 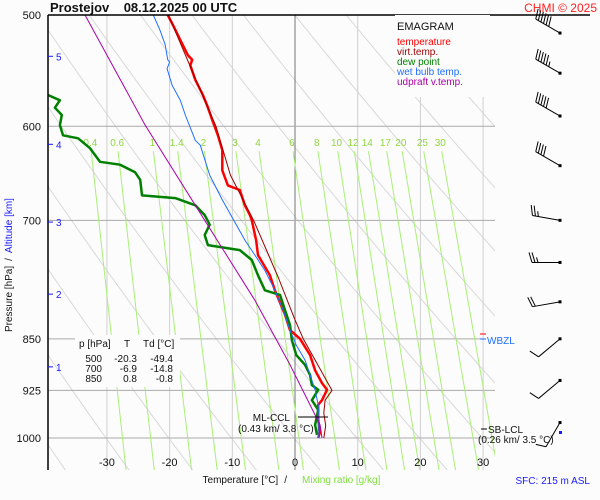 What do you see at coordinates (425, 27) in the screenshot?
I see `legend-heading: EMAGRAM` at bounding box center [425, 27].